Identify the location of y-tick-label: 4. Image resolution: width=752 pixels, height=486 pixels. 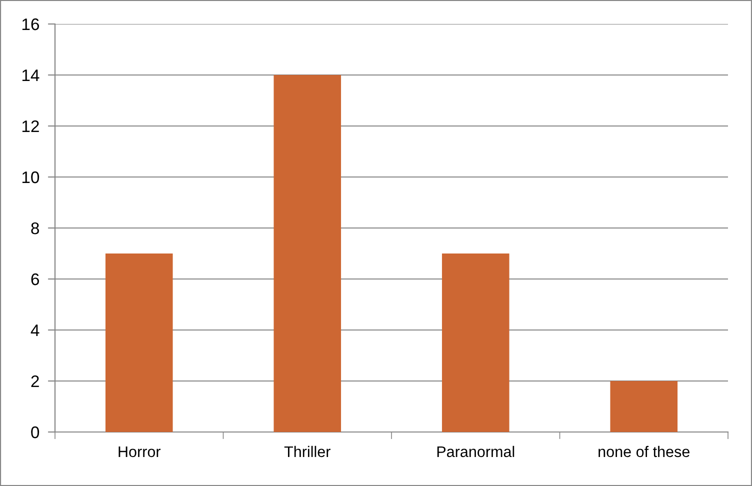
(35, 330).